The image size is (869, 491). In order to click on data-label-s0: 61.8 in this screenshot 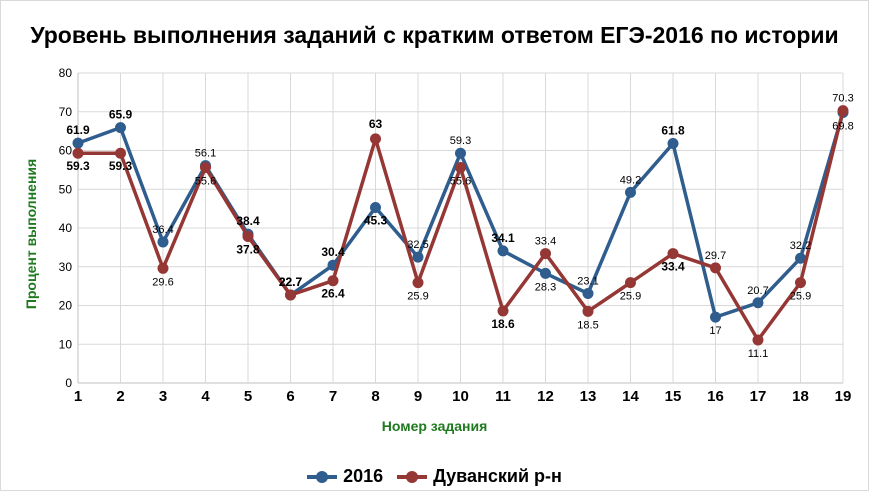, I will do `click(673, 131)`.